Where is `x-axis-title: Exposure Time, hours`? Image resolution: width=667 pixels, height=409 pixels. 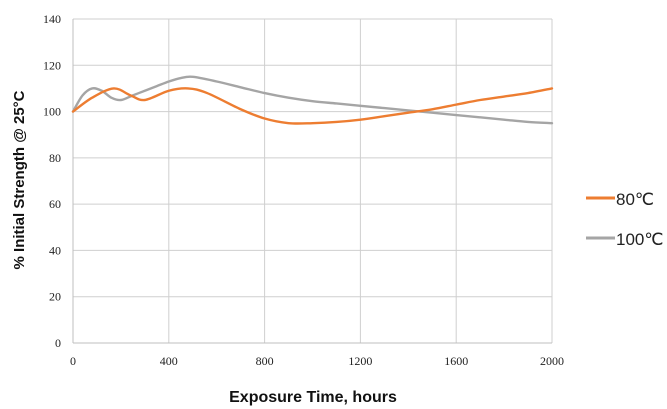 x-axis-title: Exposure Time, hours is located at coordinates (313, 397).